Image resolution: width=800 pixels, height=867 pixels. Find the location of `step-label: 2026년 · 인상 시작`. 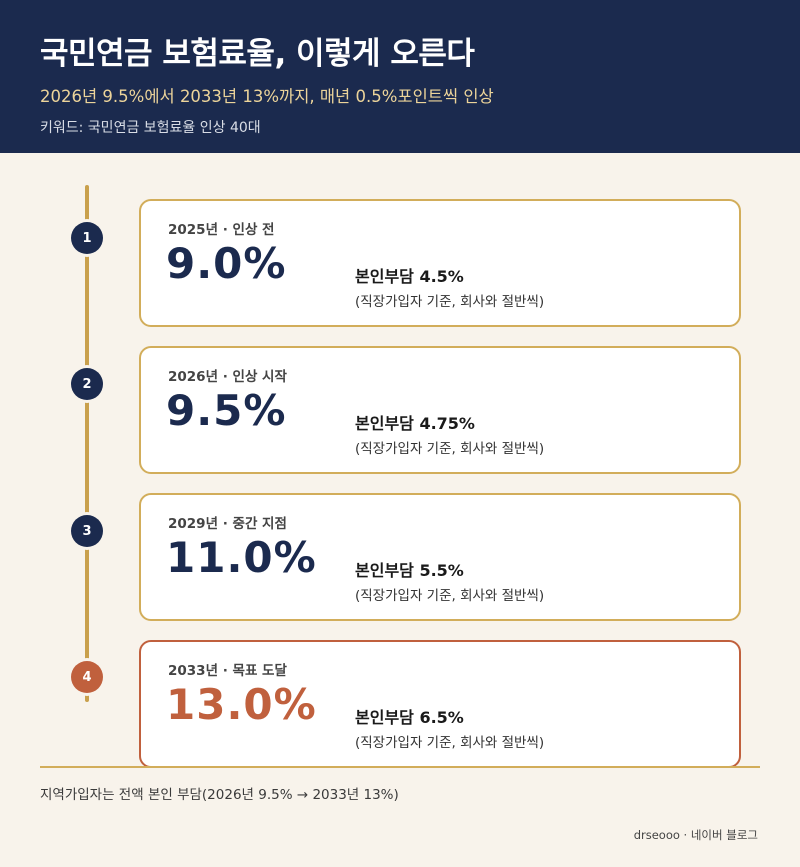

step-label: 2026년 · 인상 시작 is located at coordinates (227, 377).